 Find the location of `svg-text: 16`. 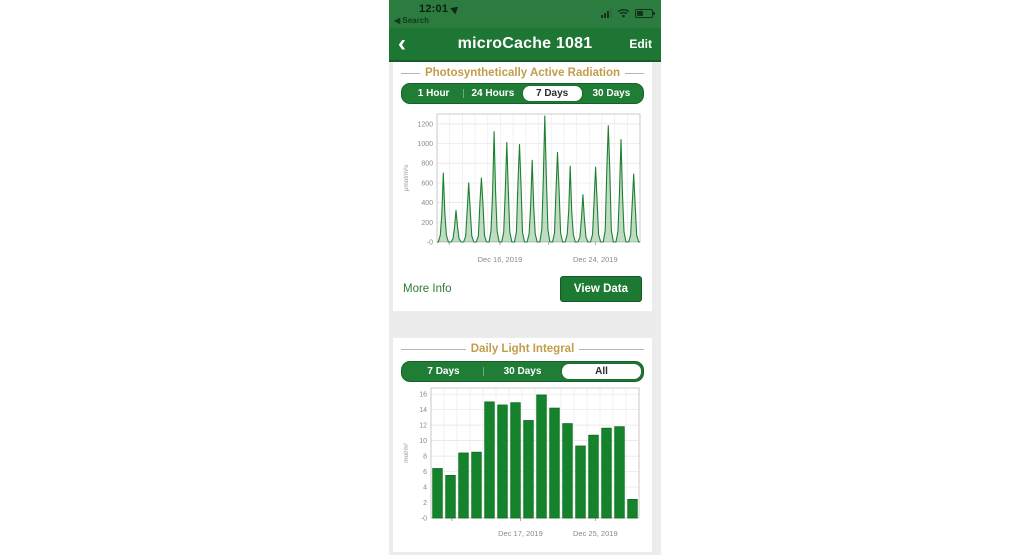

svg-text: 16 is located at coordinates (423, 395).